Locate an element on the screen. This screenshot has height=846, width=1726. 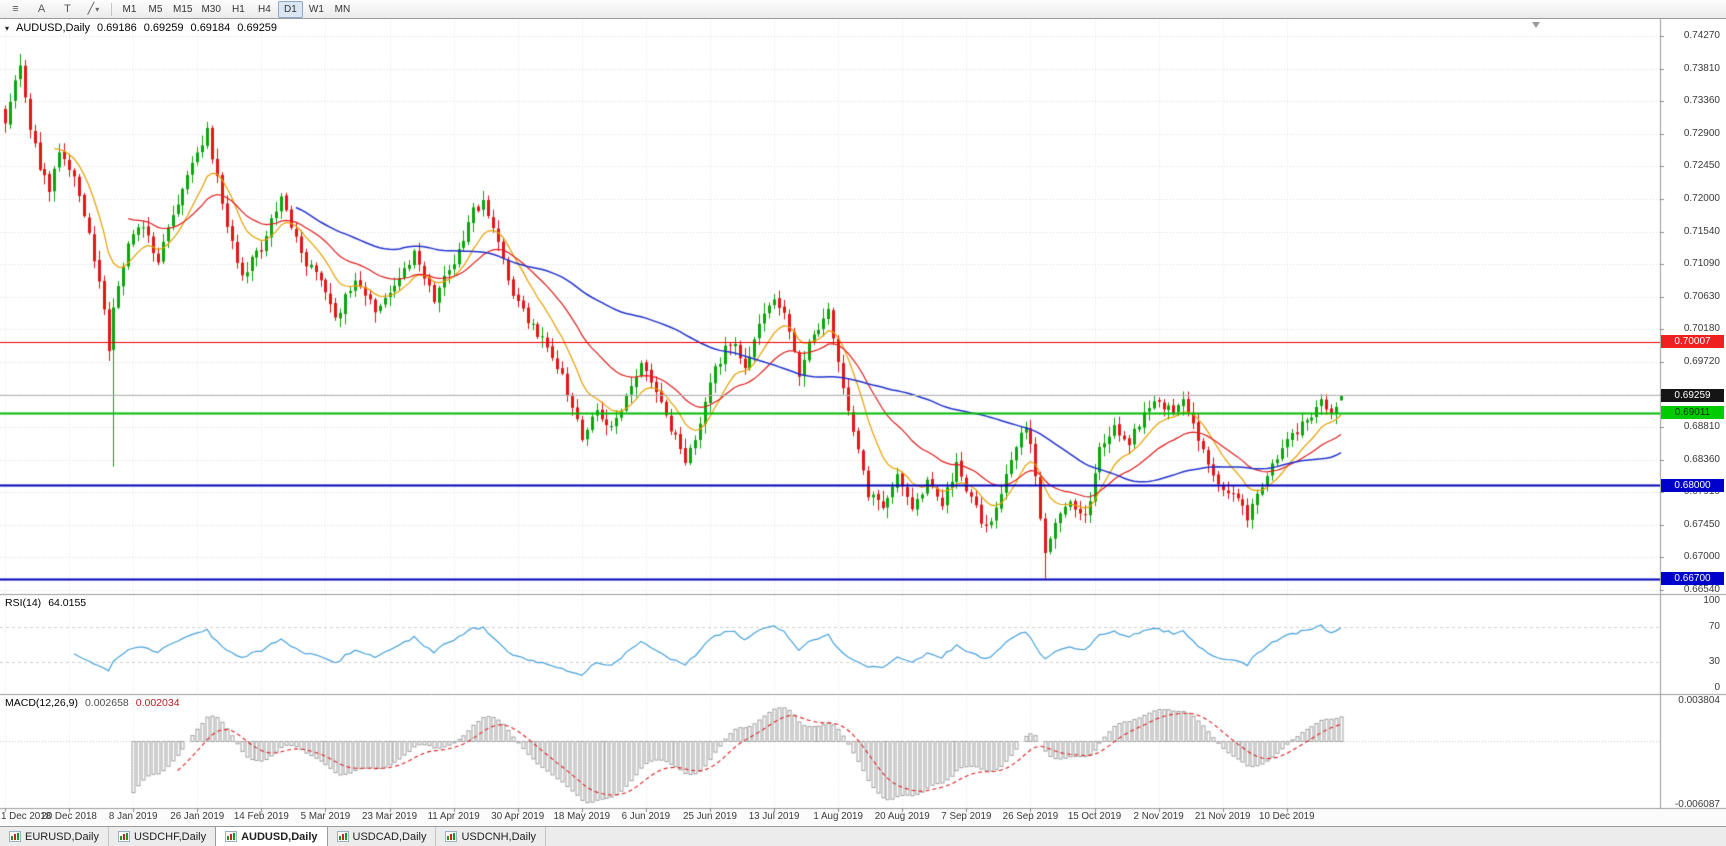
rsi-axis-label: 0 is located at coordinates (1717, 687).